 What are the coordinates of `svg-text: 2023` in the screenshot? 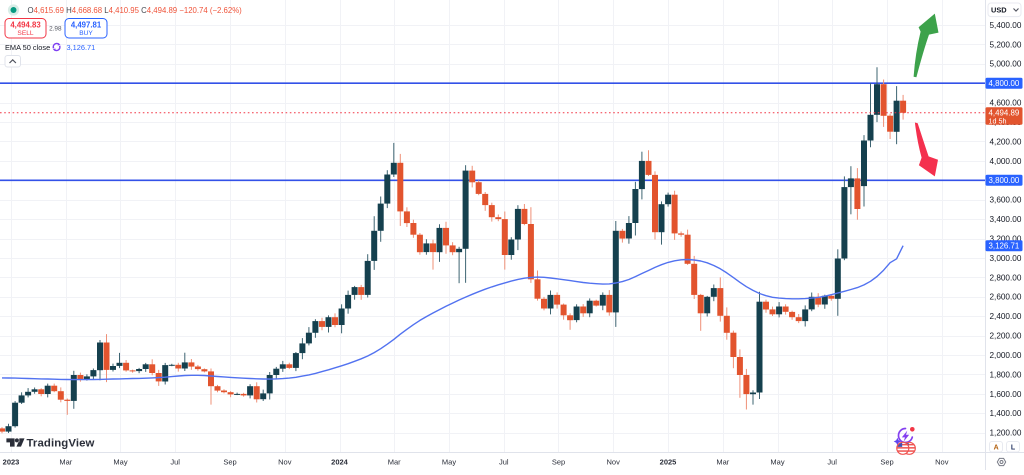 It's located at (11, 462).